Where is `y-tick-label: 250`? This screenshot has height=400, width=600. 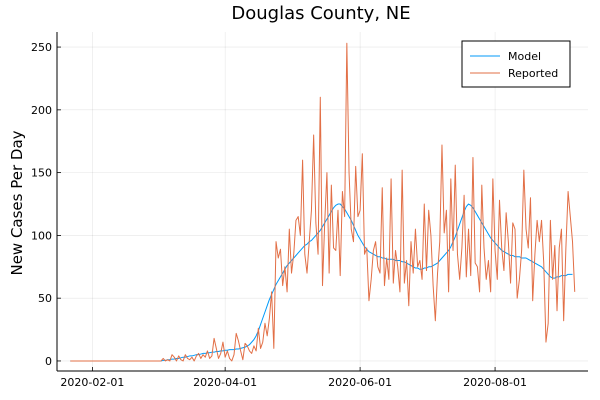 y-tick-label: 250 is located at coordinates (41, 47).